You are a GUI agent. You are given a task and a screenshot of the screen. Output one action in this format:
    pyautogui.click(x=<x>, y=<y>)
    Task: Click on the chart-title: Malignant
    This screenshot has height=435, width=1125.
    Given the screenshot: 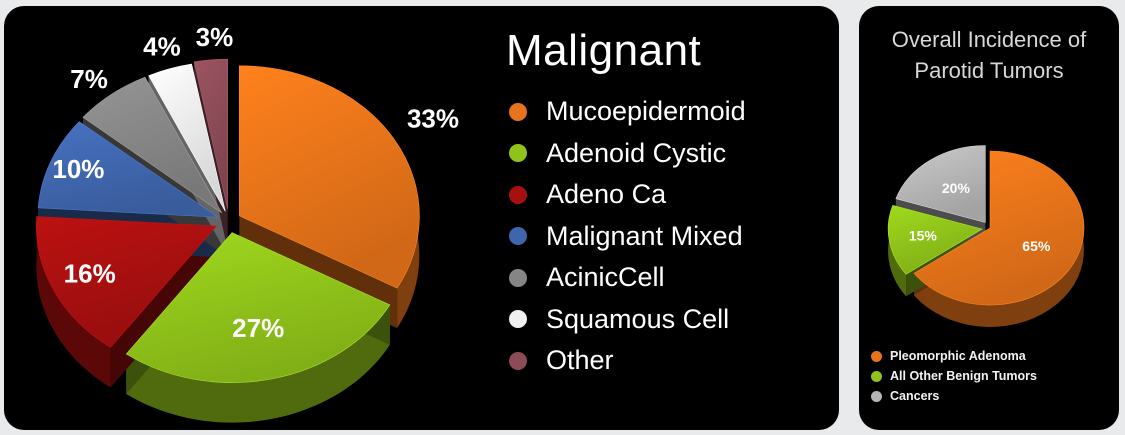 What is the action you would take?
    pyautogui.click(x=604, y=50)
    